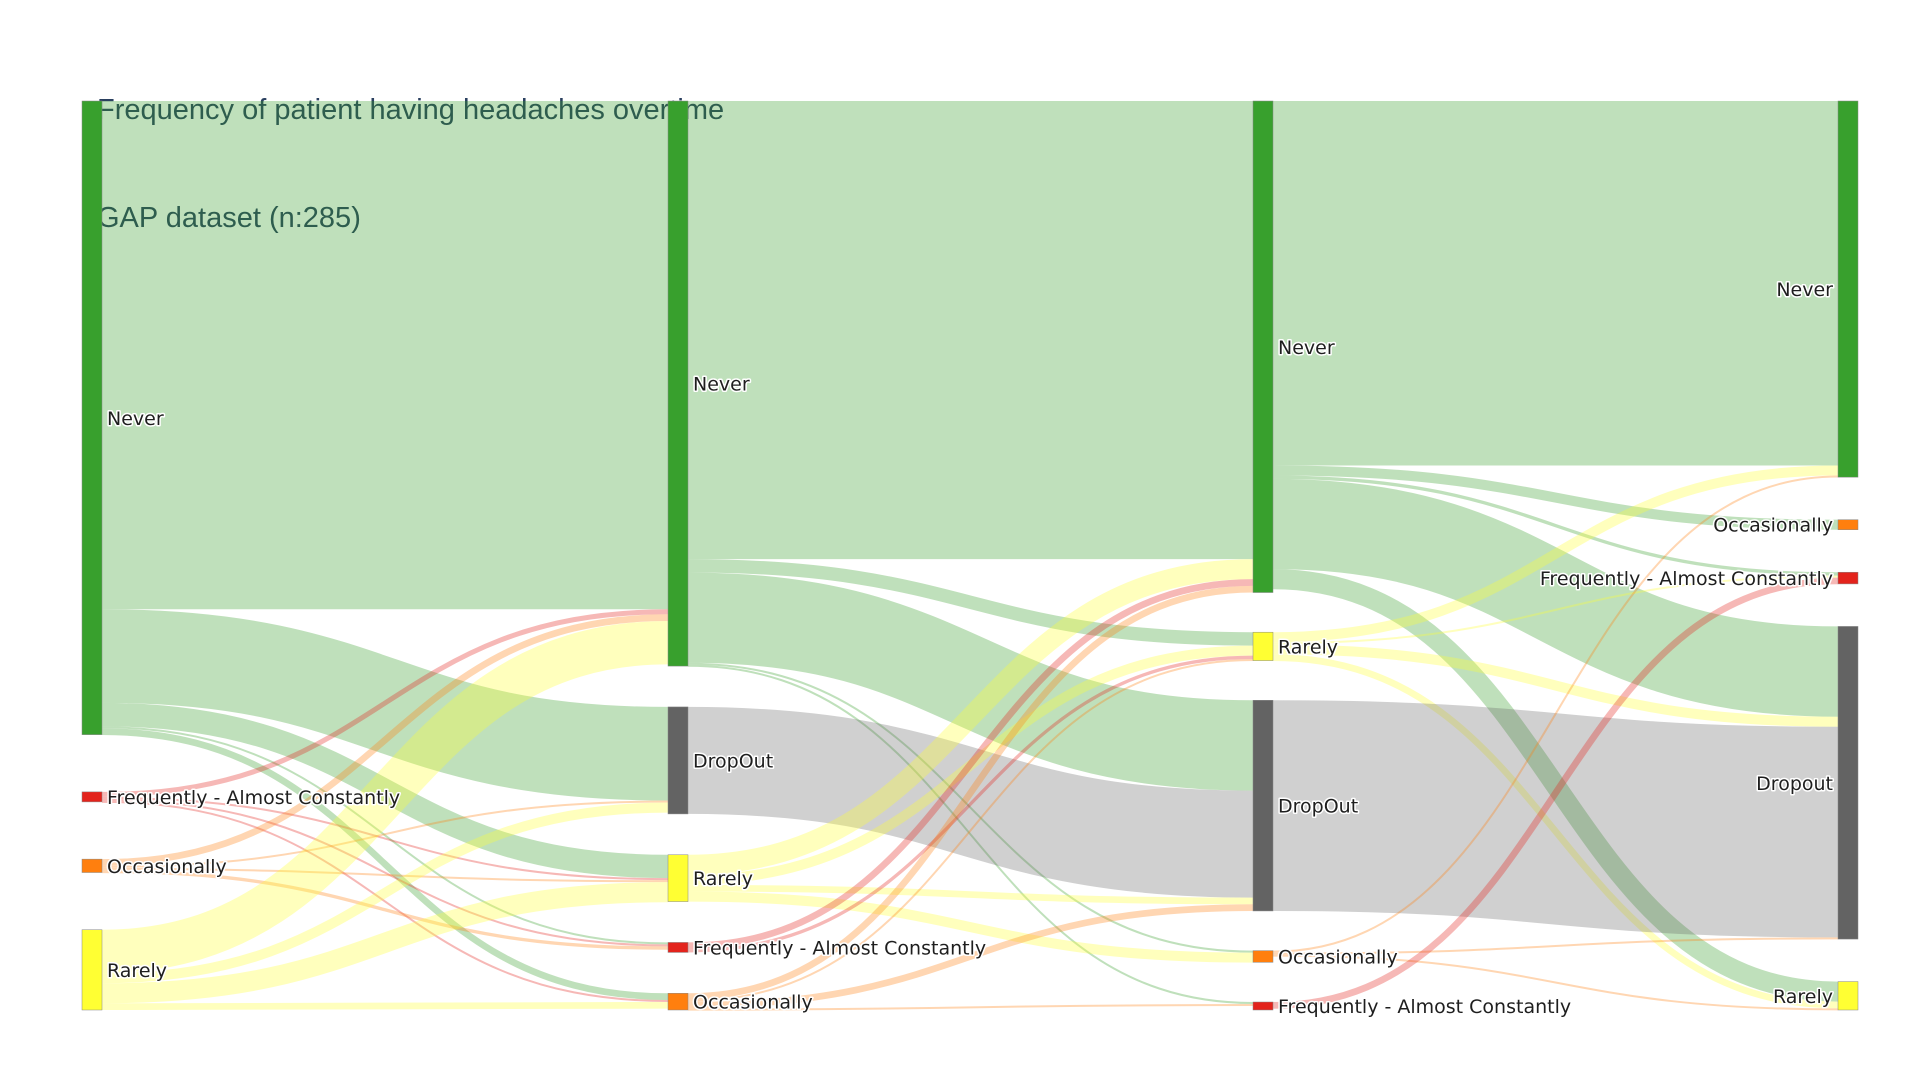  Describe the element at coordinates (92, 797) in the screenshot. I see `node-stage1-frequently-almost-constantly` at that location.